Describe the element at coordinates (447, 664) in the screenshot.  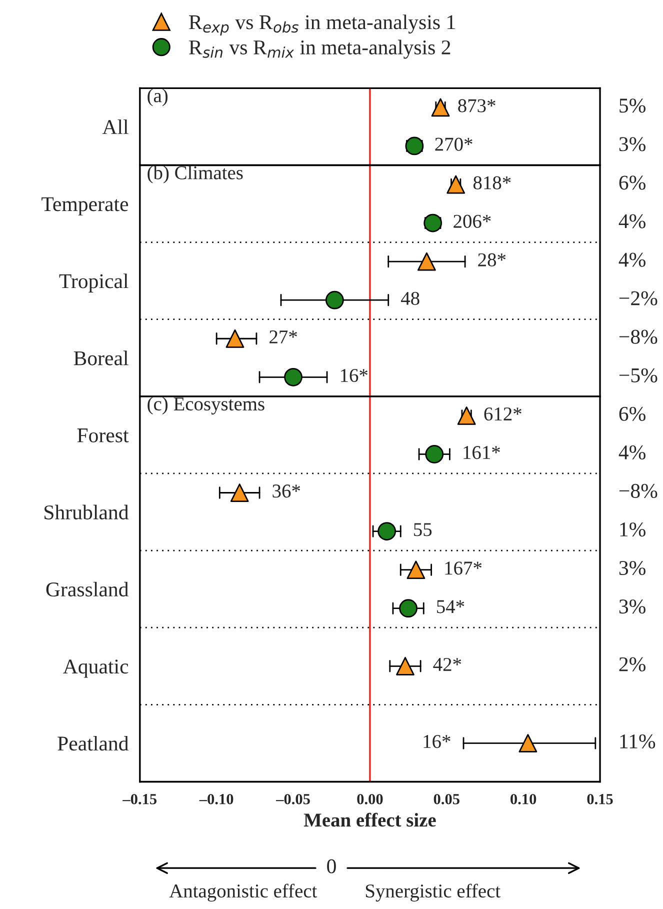
I see `annotation: 42*` at that location.